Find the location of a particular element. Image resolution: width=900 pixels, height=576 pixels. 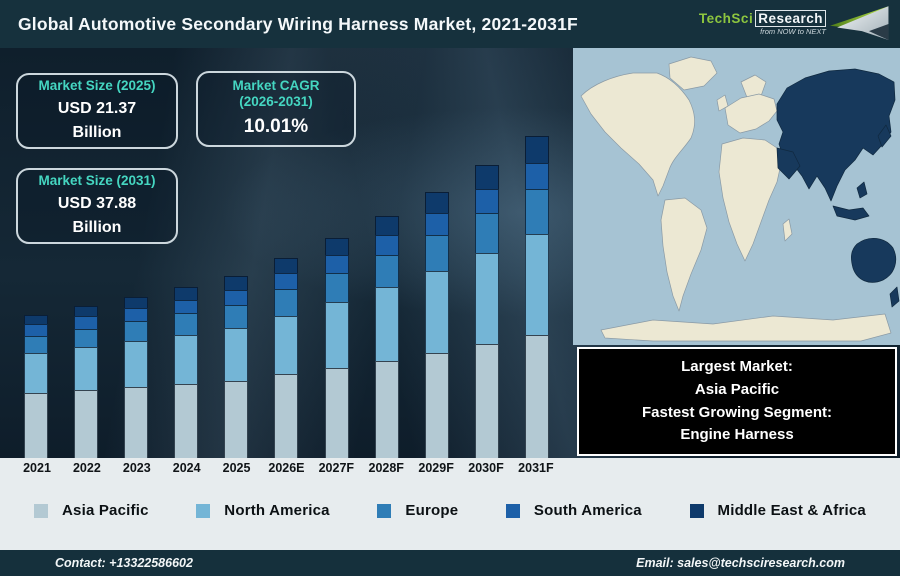

stat-value-line1: USD 37.88 is located at coordinates (97, 204).